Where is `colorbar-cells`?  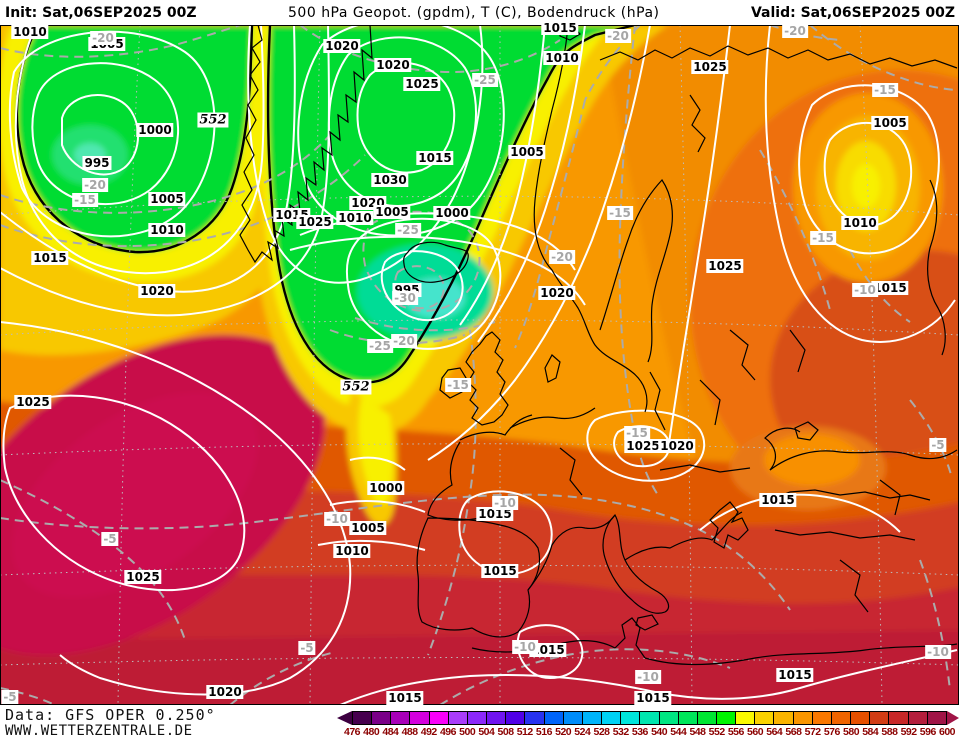 colorbar-cells is located at coordinates (649, 718).